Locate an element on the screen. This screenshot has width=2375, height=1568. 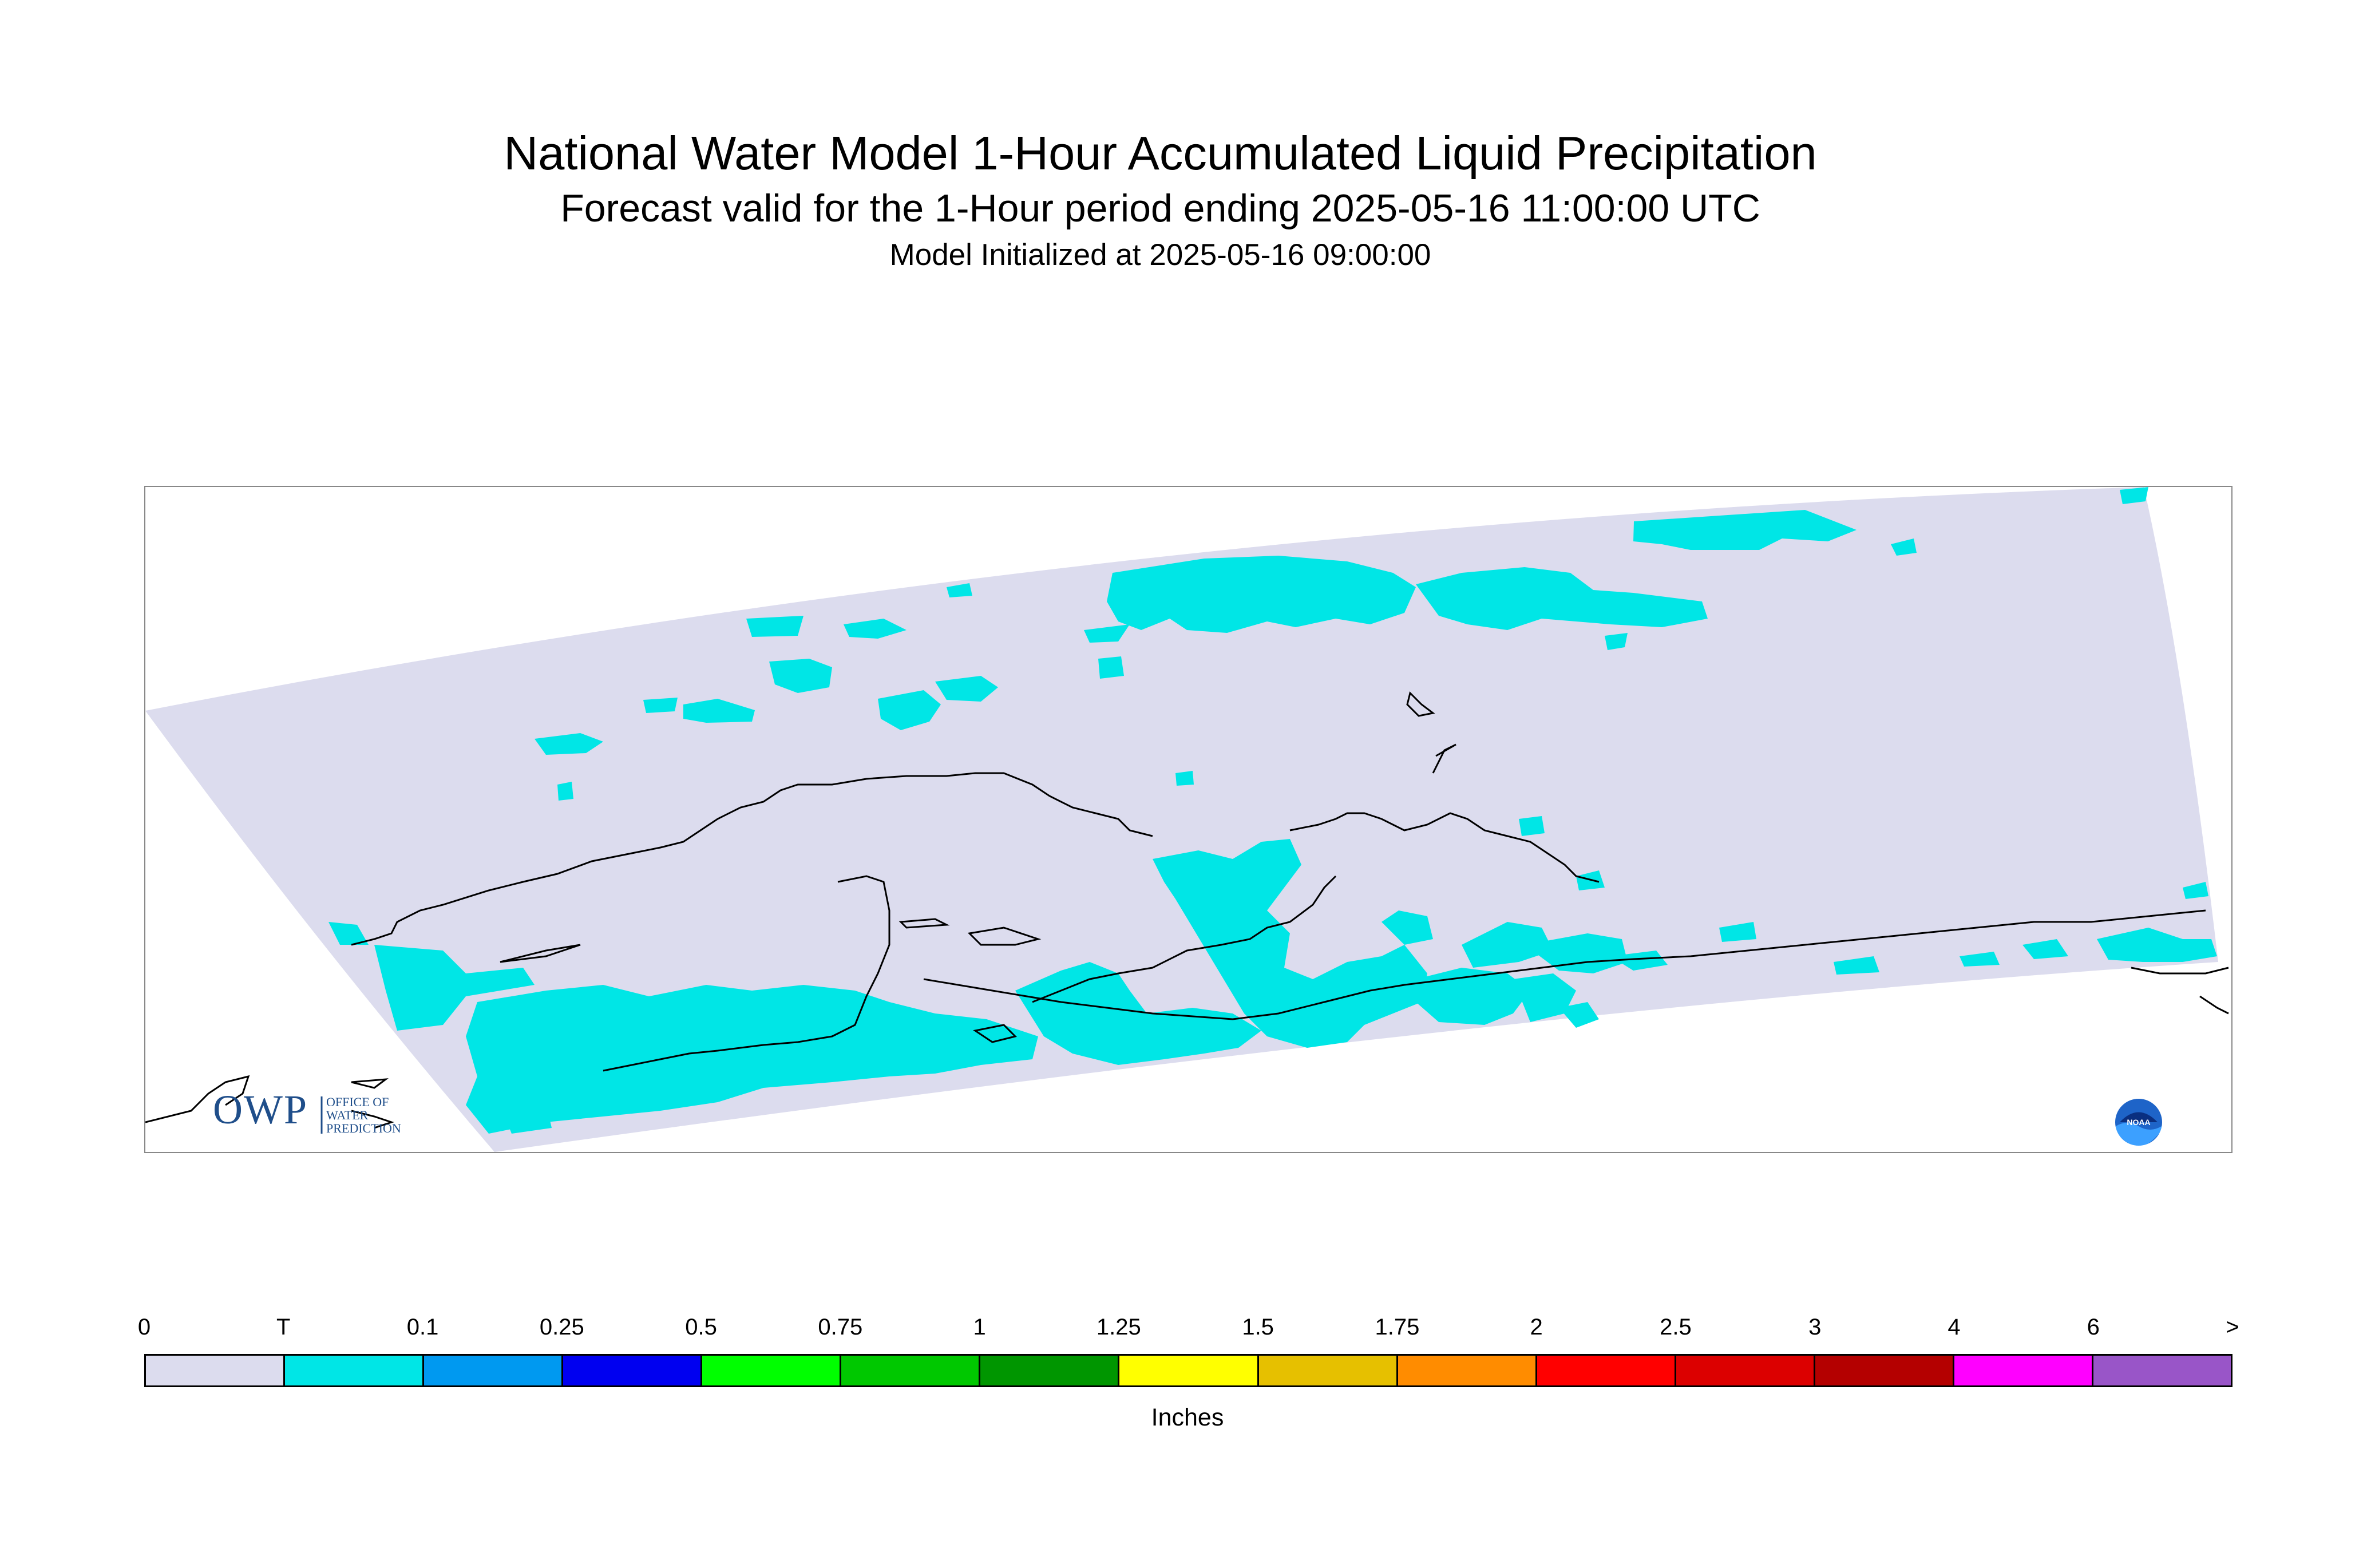
legend-tick-label: 0.1 is located at coordinates (423, 1327).